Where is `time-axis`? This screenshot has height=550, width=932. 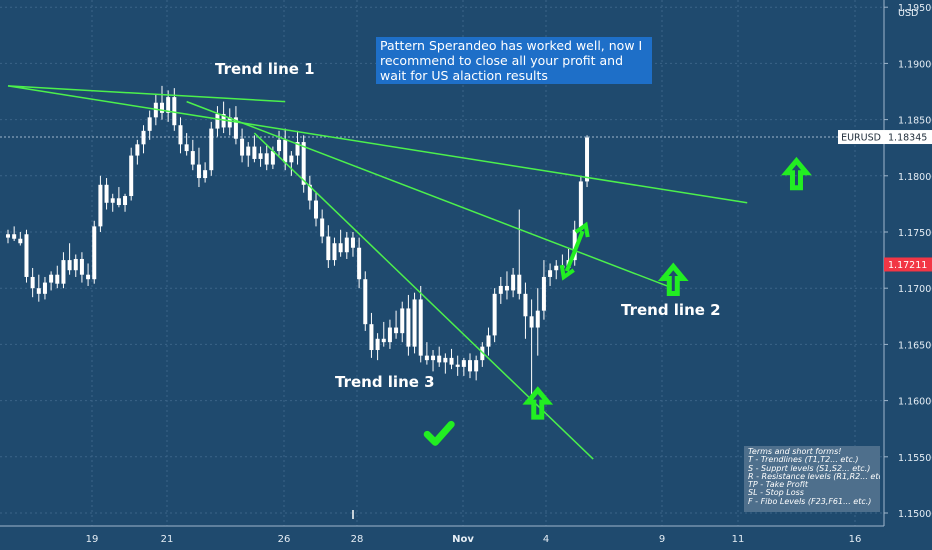 time-axis is located at coordinates (442, 538).